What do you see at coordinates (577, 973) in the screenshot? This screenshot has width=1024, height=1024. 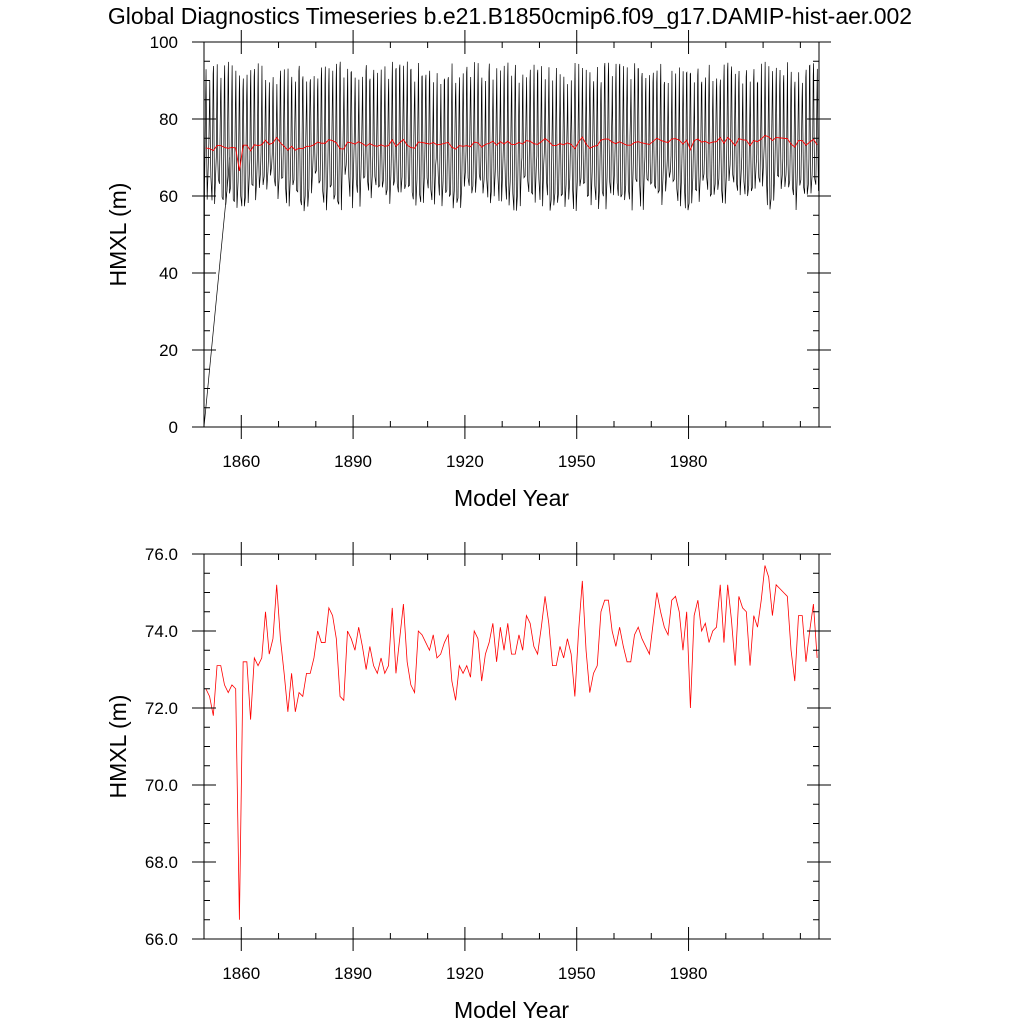 I see `bottom-panel-x-tick-label: 1950` at bounding box center [577, 973].